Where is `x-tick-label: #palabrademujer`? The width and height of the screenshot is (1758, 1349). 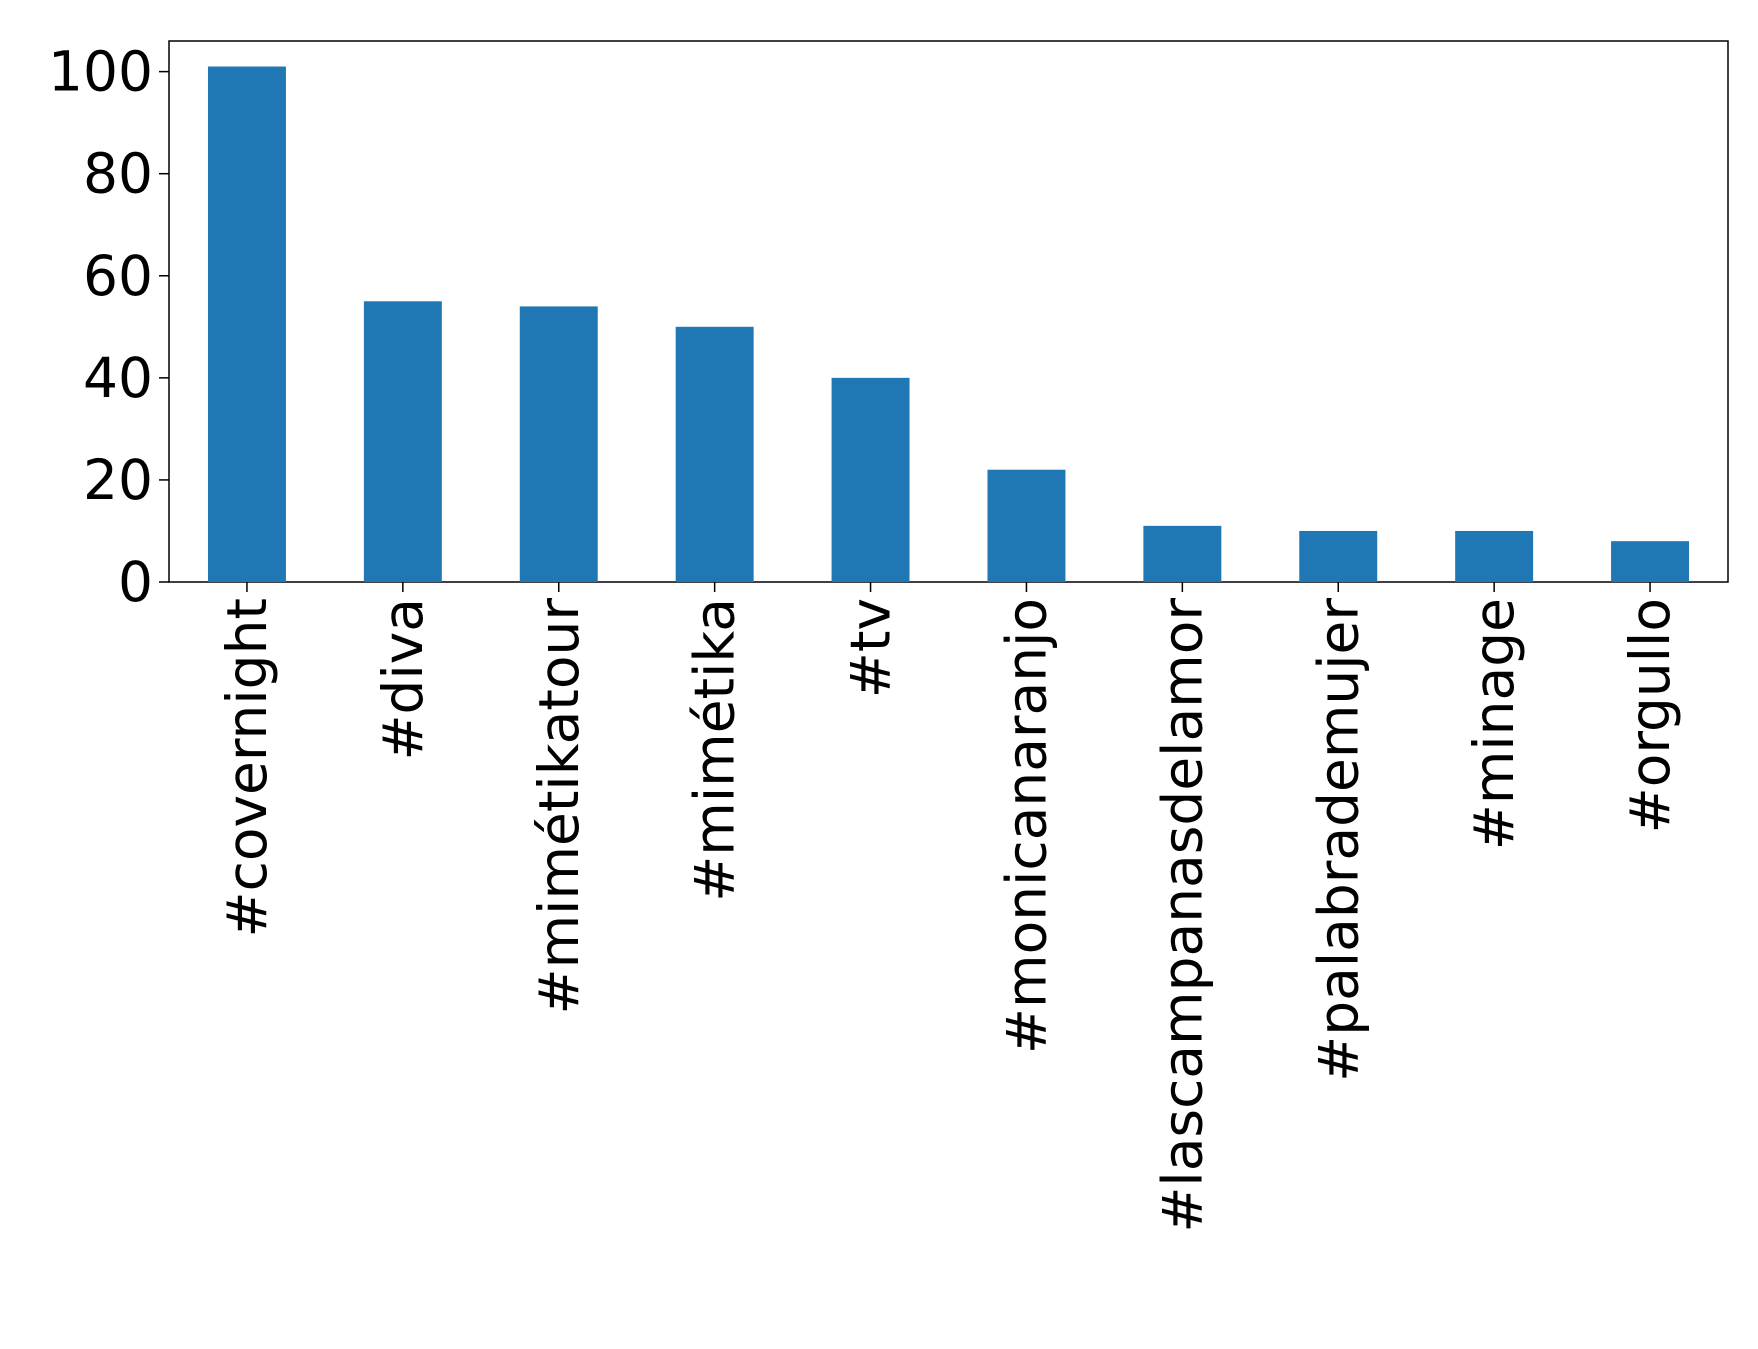 x-tick-label: #palabrademujer is located at coordinates (1338, 840).